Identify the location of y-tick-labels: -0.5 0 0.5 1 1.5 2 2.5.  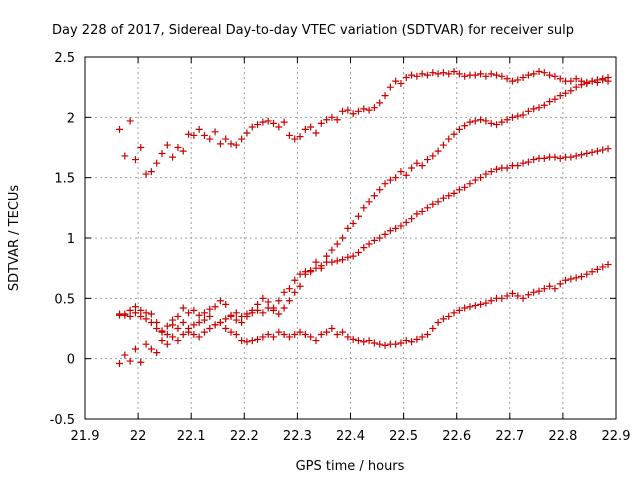
(62, 239).